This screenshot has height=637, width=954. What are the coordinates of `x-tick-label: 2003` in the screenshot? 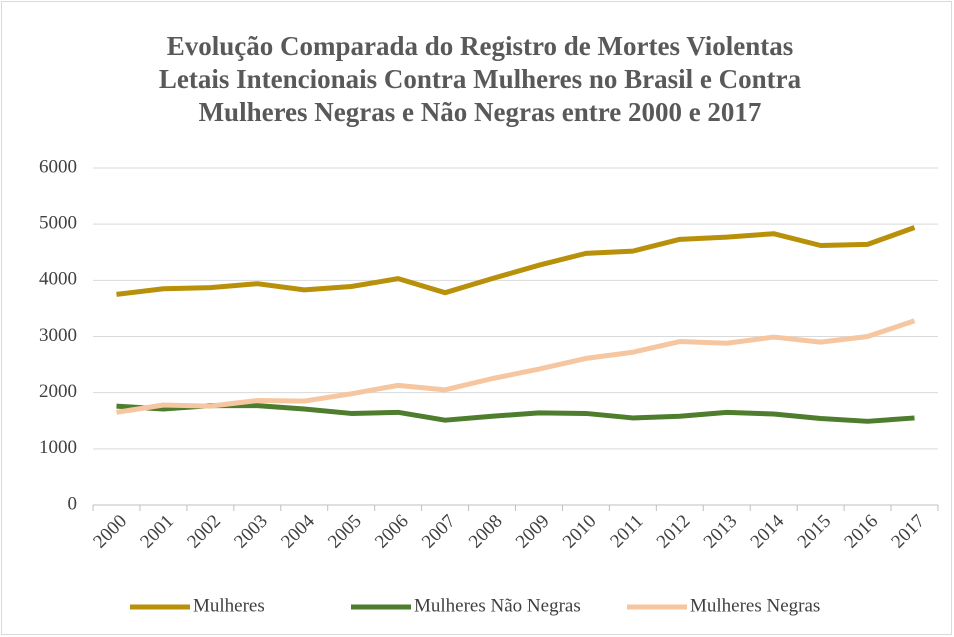 It's located at (251, 532).